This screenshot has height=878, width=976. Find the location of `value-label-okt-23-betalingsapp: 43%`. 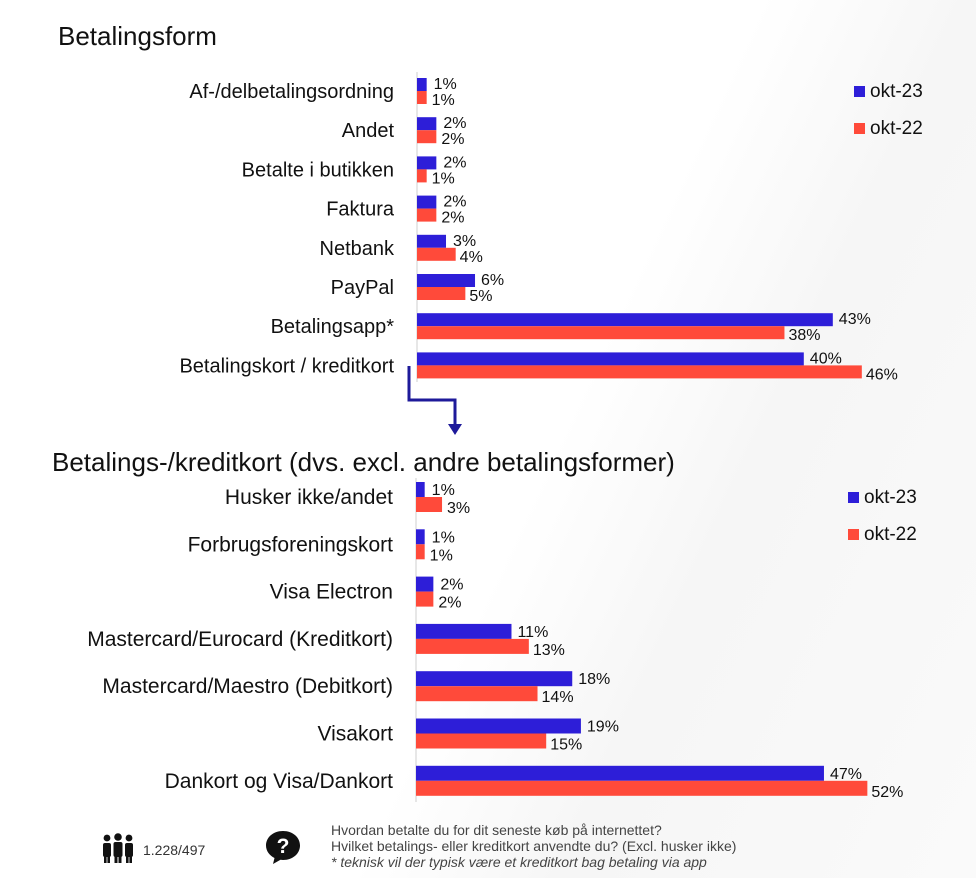

value-label-okt-23-betalingsapp: 43% is located at coordinates (855, 319).